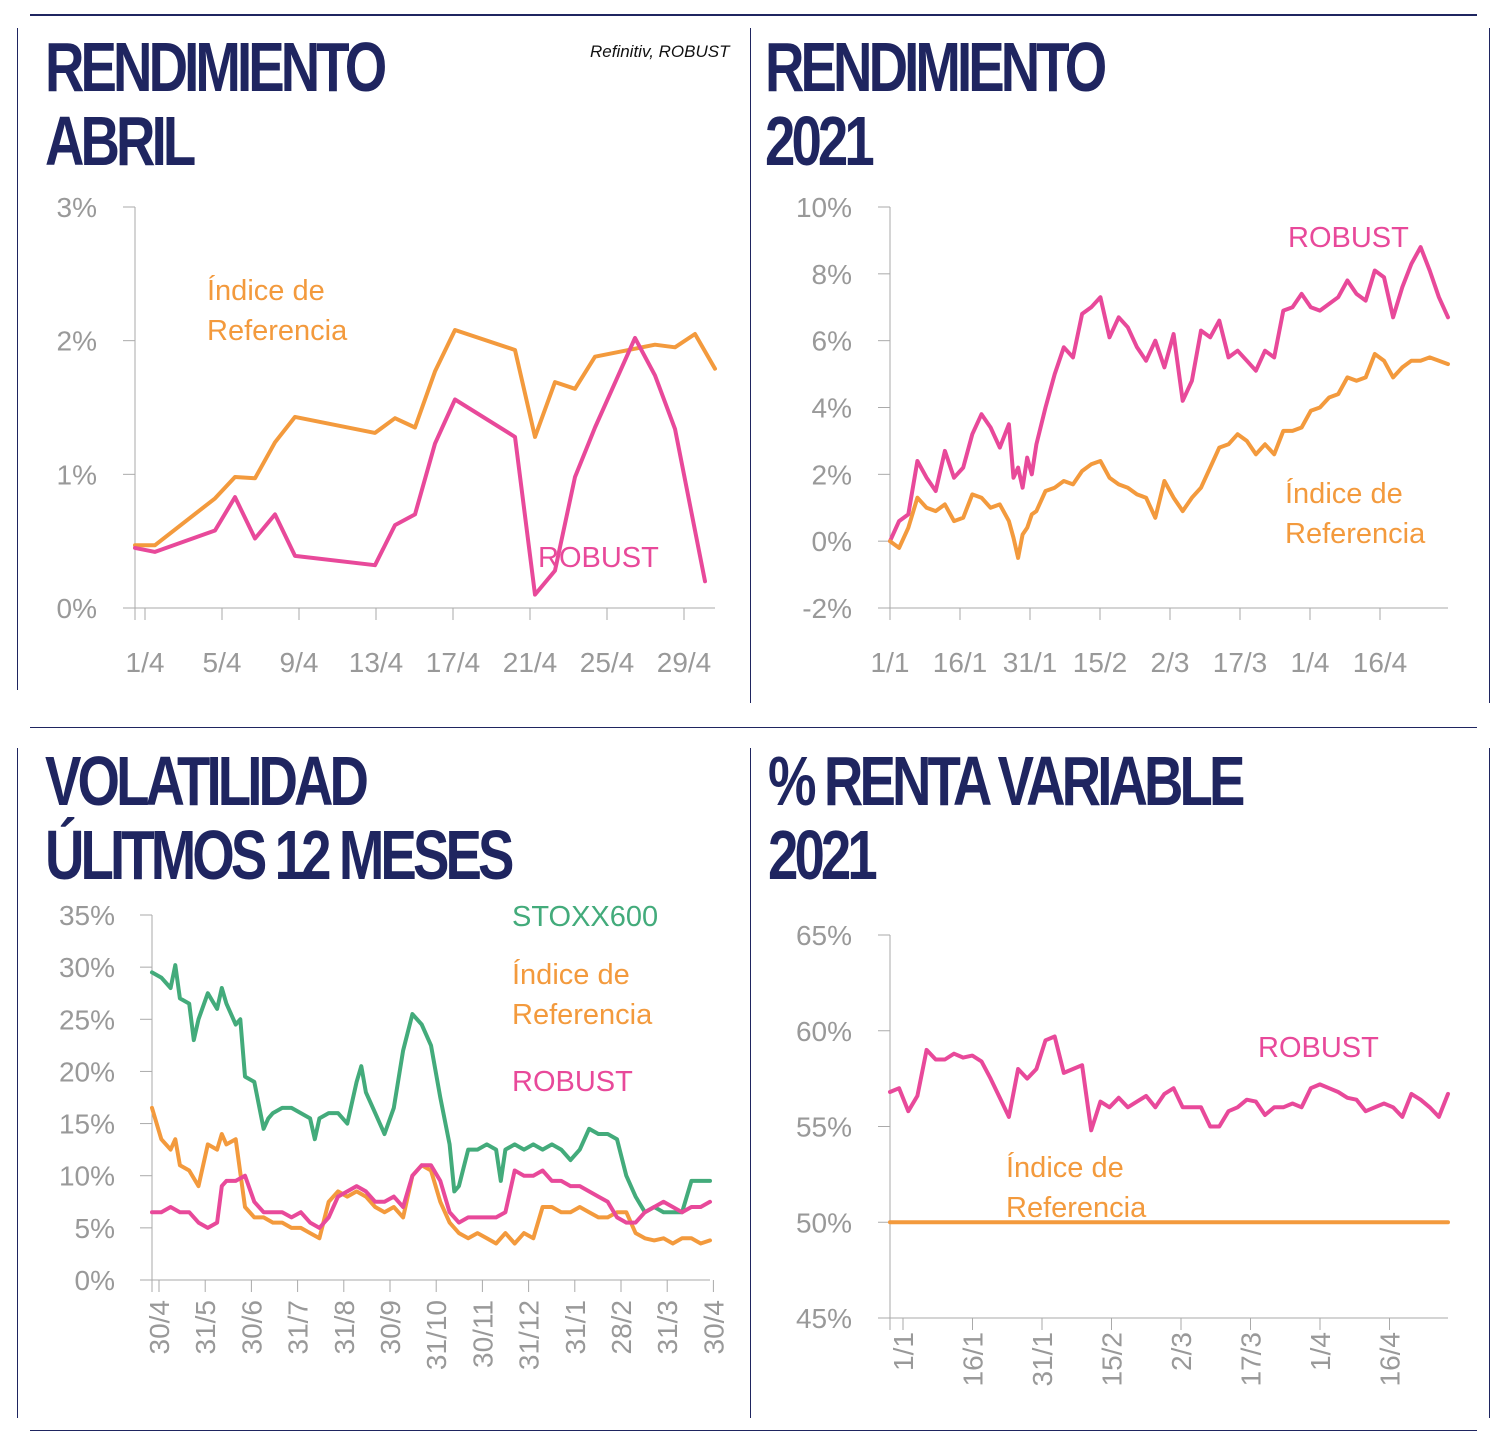  Describe the element at coordinates (120, 141) in the screenshot. I see `title-line-2: ABRIL` at that location.